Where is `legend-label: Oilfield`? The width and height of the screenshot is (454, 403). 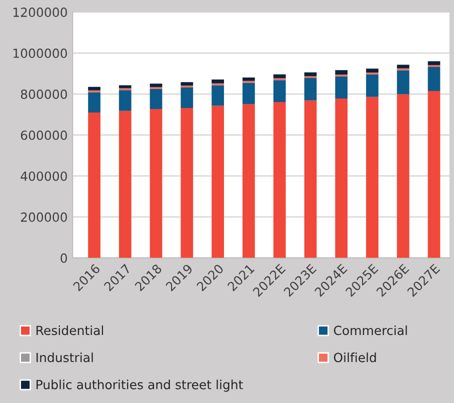
legend-label: Oilfield is located at coordinates (355, 357).